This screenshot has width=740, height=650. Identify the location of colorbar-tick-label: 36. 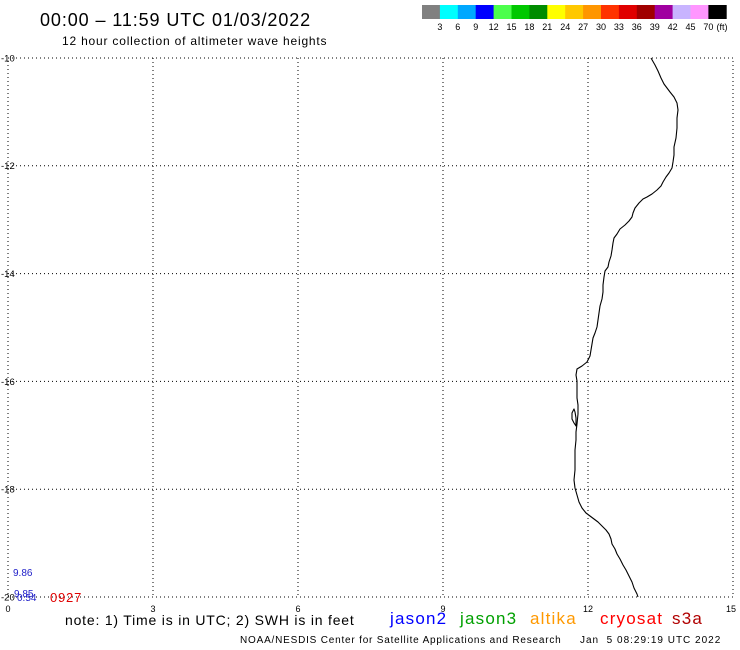
(637, 27).